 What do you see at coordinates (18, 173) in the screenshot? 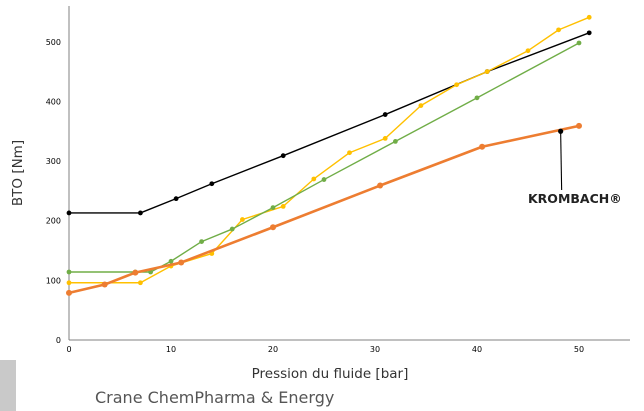
I see `y-axis-title: BTO [Nm]` at bounding box center [18, 173].